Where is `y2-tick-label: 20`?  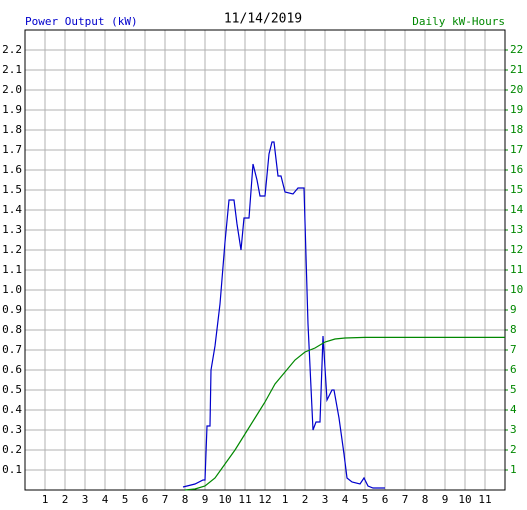
y2-tick-label: 20 is located at coordinates (516, 89).